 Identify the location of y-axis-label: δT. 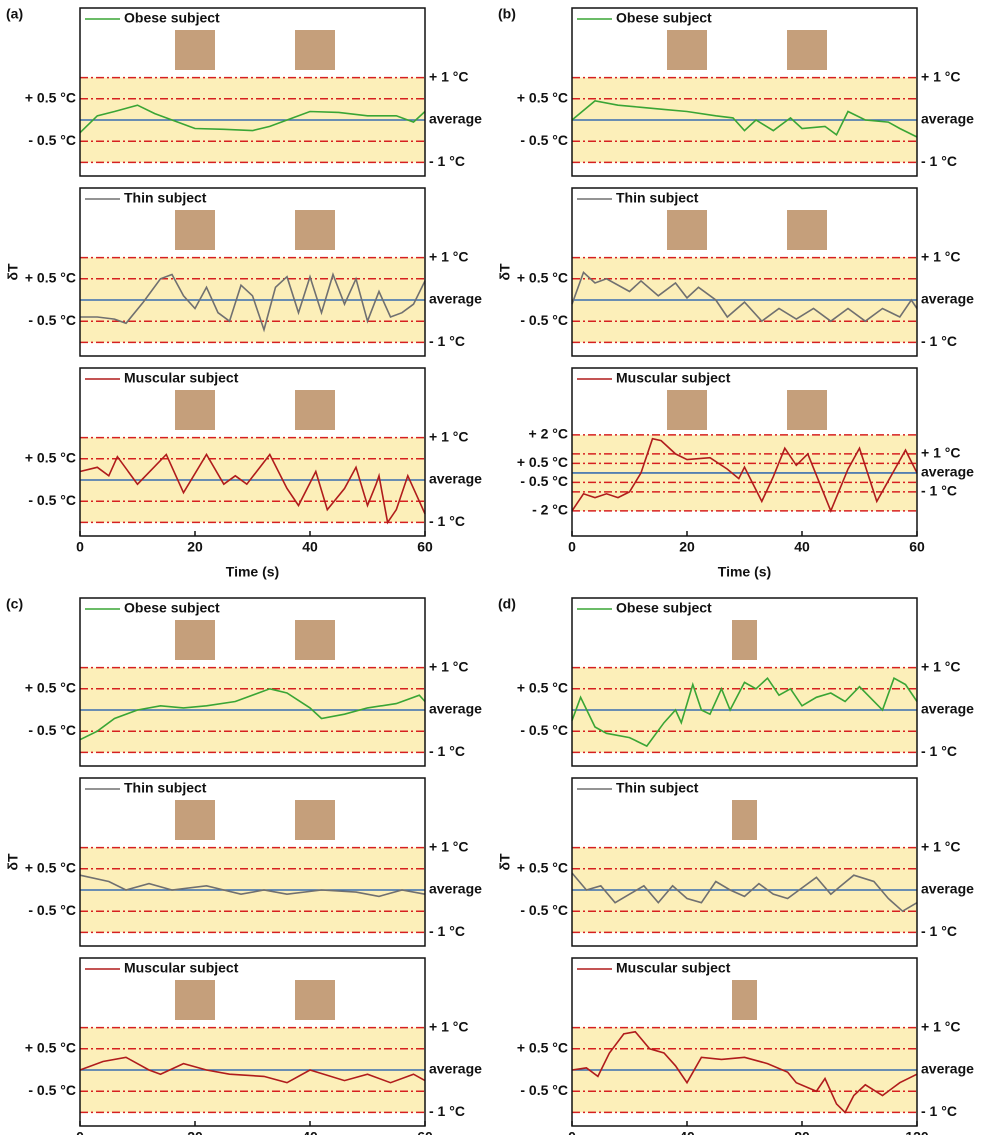
(505, 861).